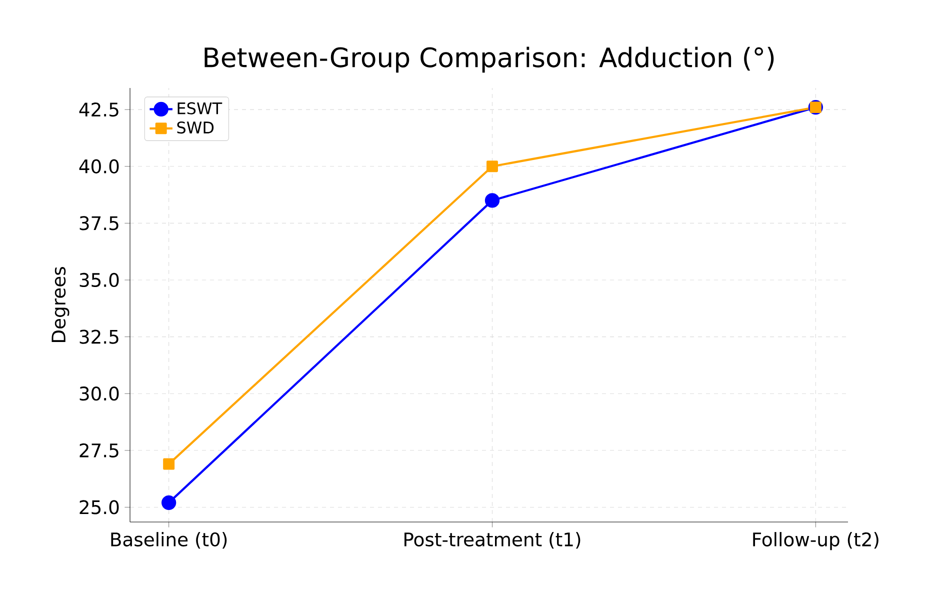 The height and width of the screenshot is (599, 938). Describe the element at coordinates (99, 393) in the screenshot. I see `y-tick-label: 30.0` at that location.